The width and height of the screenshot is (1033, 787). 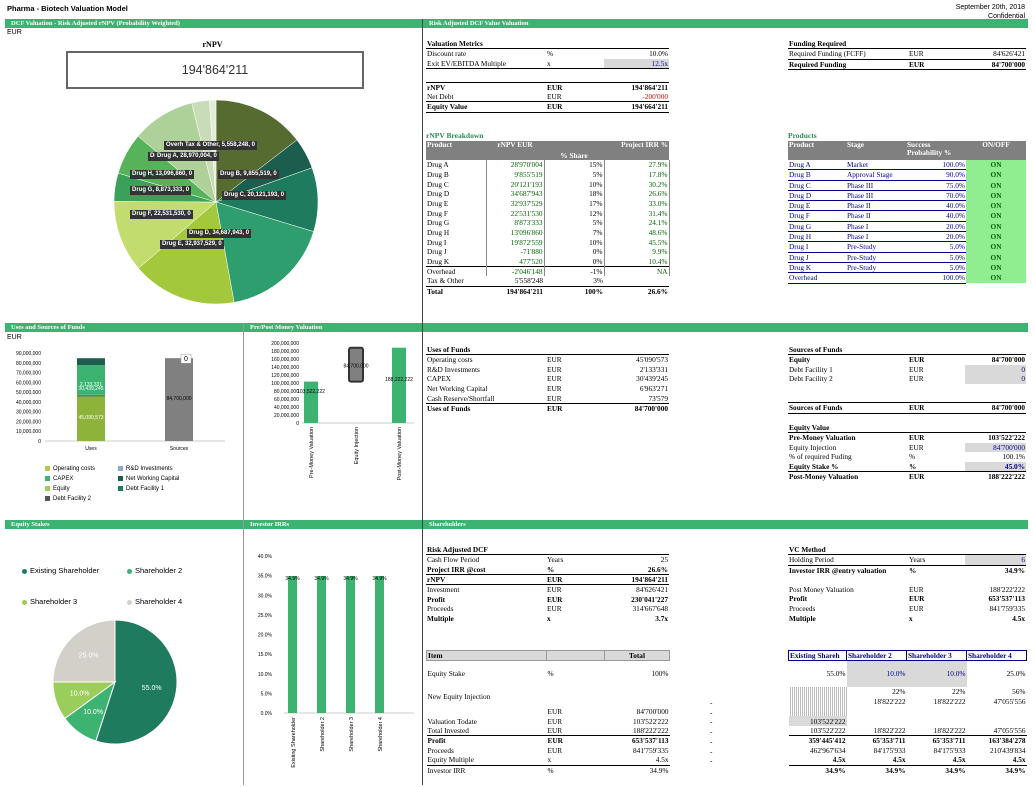 I want to click on legend-item: Debt Facility 1, so click(x=141, y=489).